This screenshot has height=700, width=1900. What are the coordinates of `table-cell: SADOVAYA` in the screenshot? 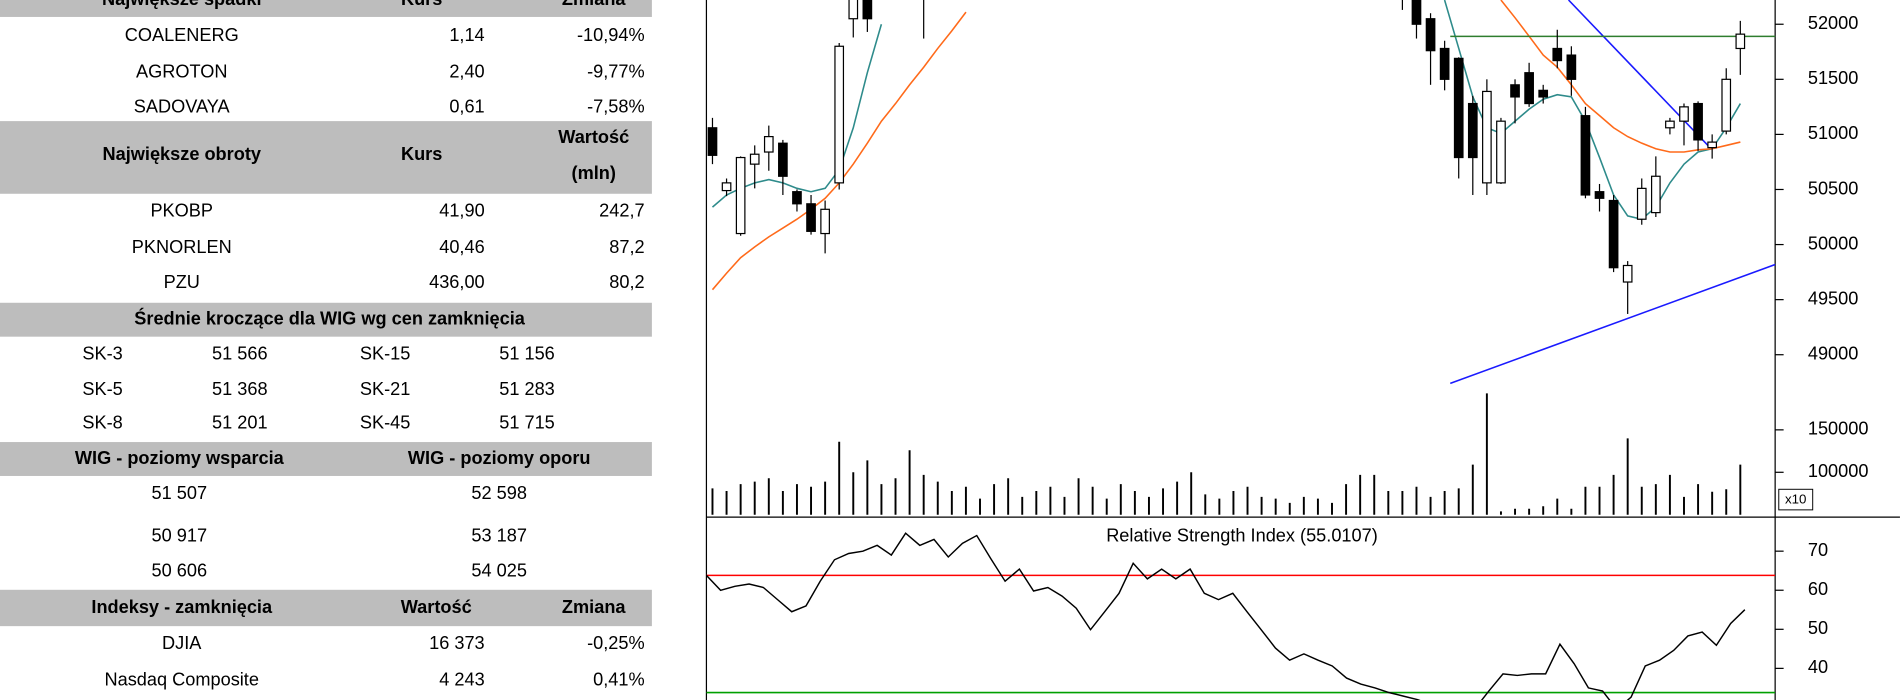 It's located at (182, 107).